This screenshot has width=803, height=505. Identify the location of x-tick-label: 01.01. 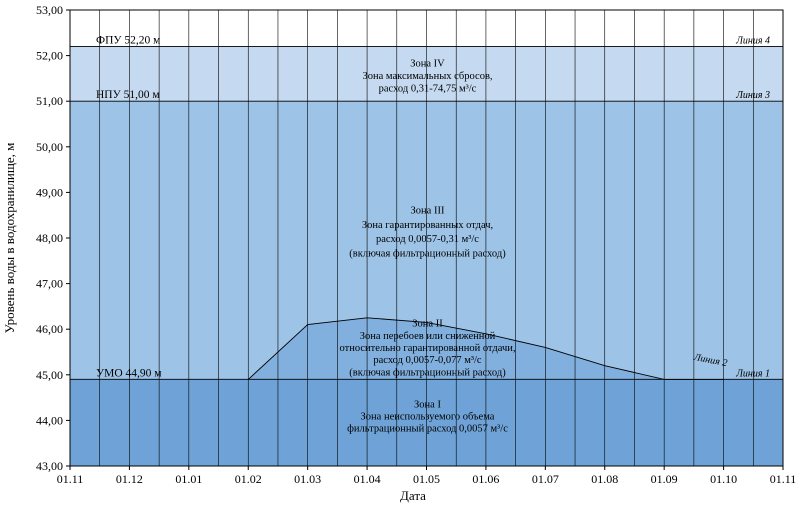
(188, 479).